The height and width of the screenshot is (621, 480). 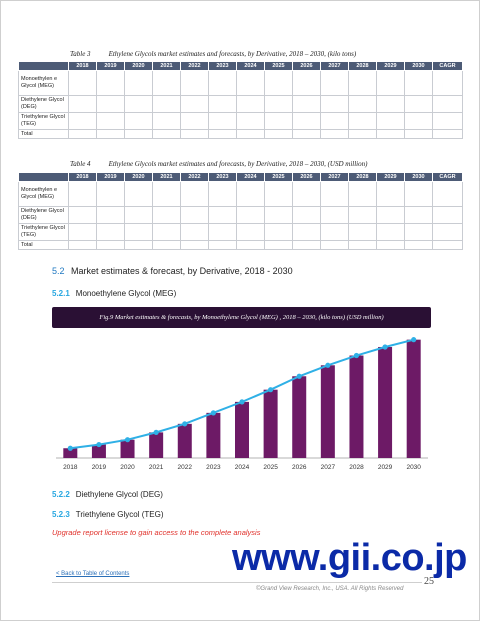 What do you see at coordinates (385, 467) in the screenshot?
I see `x-tick-label: 2029` at bounding box center [385, 467].